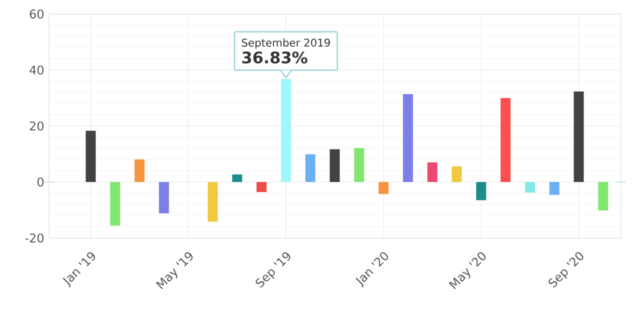 This screenshot has width=640, height=314. What do you see at coordinates (37, 14) in the screenshot?
I see `y-tick-label: 60` at bounding box center [37, 14].